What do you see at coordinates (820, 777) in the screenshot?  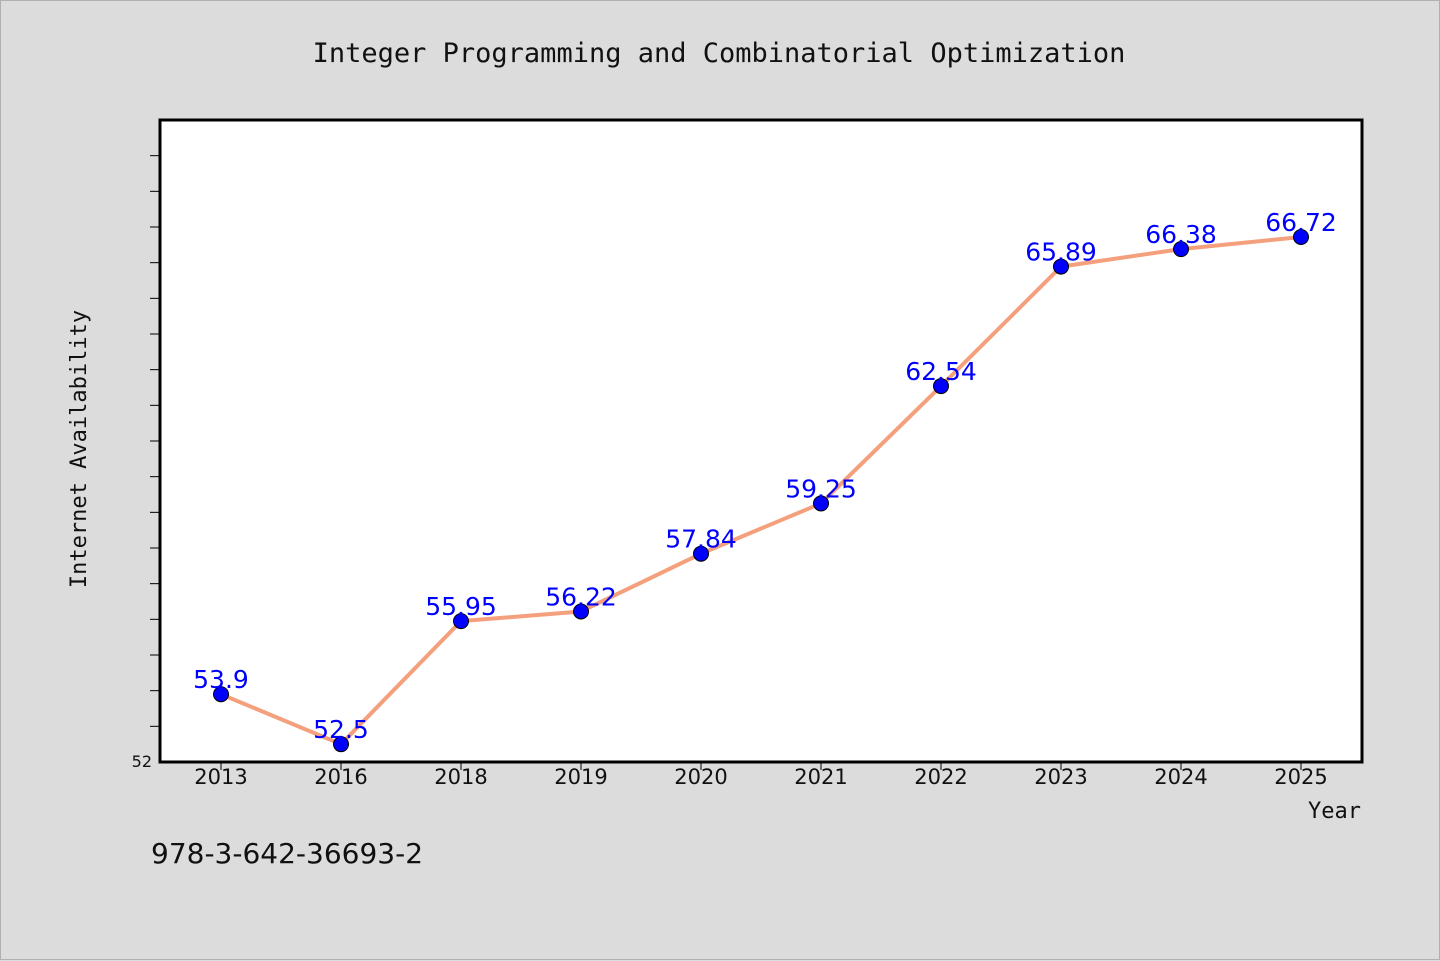 I see `x-tick-label: 2021` at bounding box center [820, 777].